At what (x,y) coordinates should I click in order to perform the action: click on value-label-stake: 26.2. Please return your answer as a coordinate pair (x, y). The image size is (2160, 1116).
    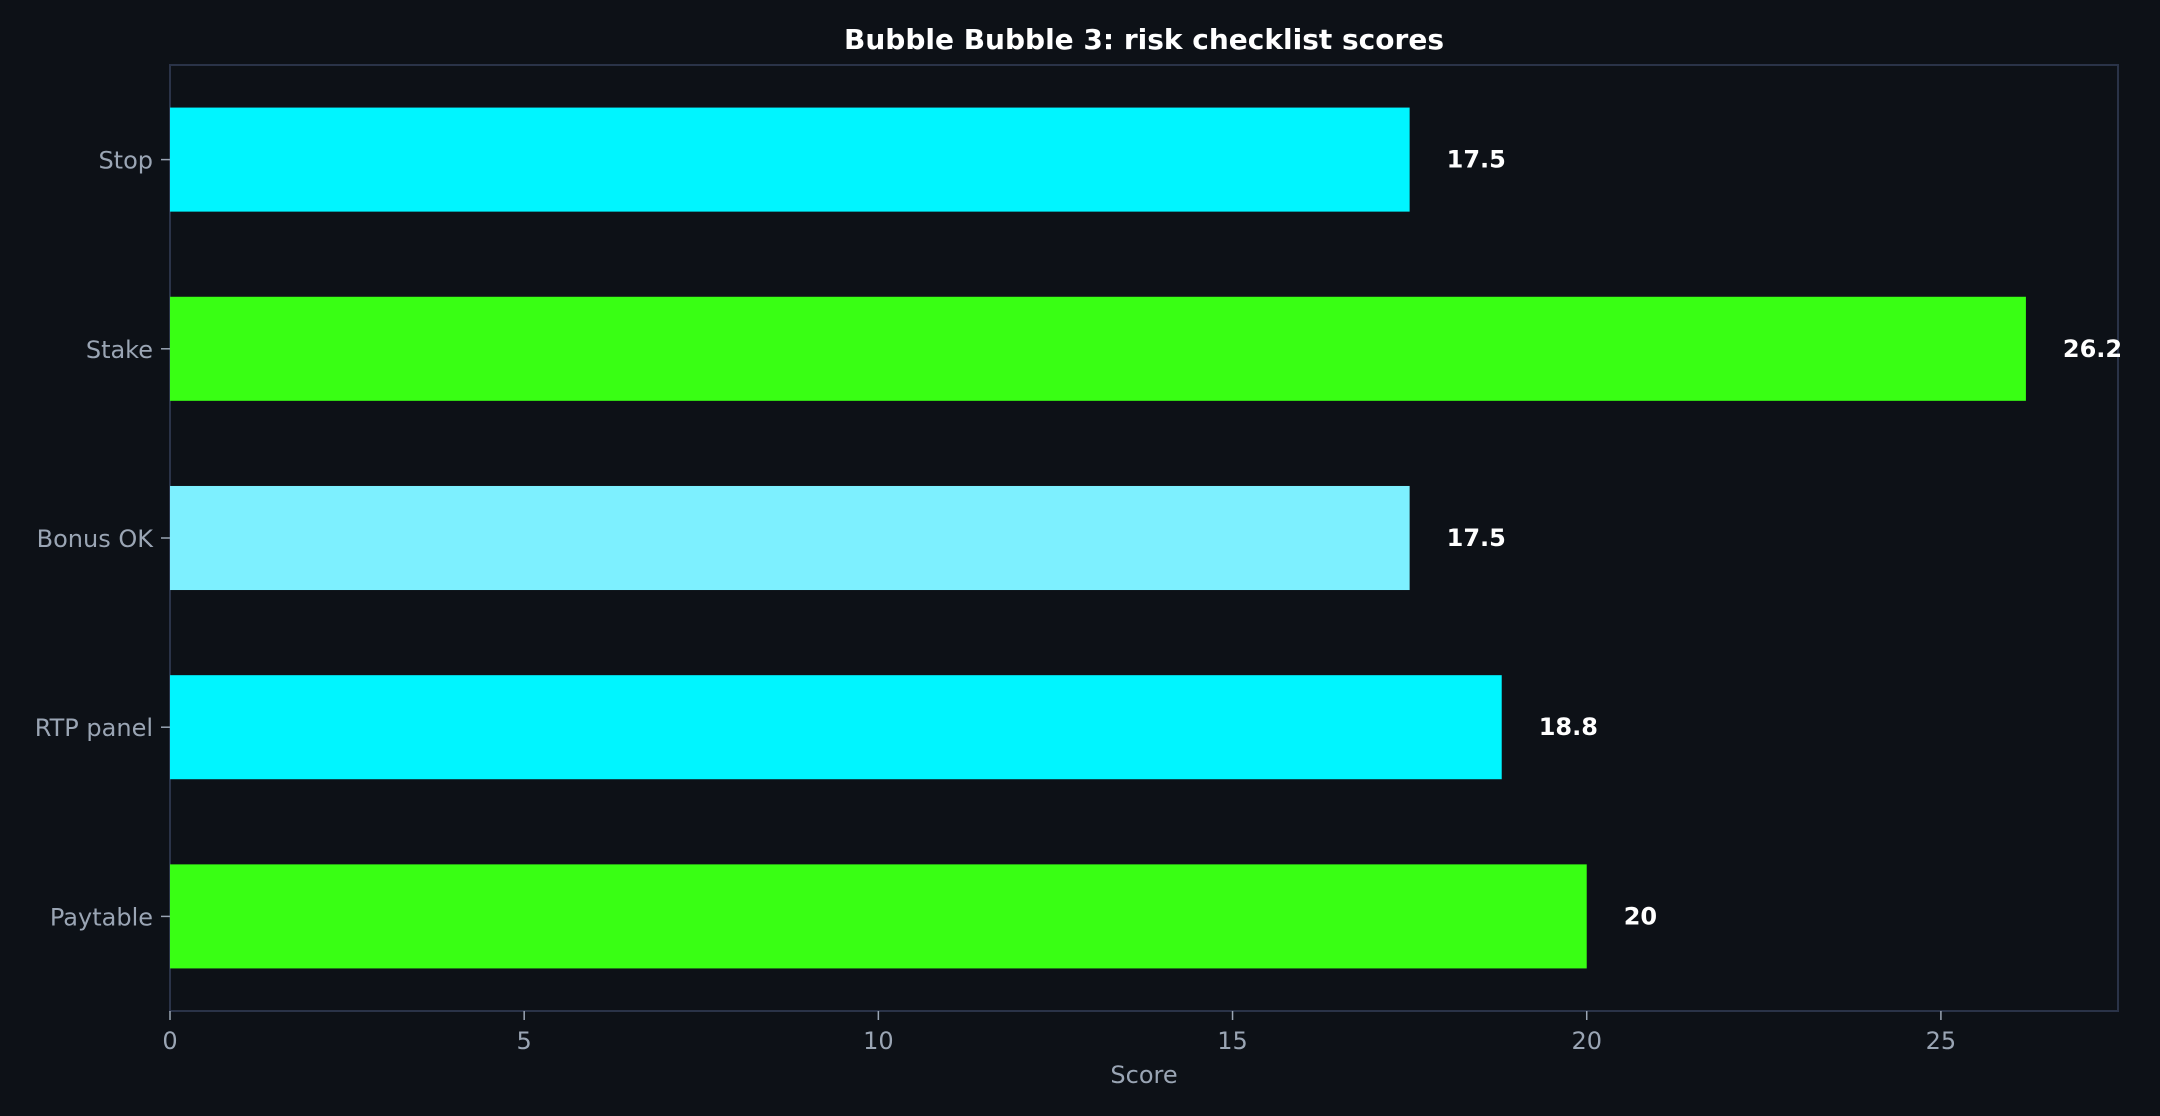
    Looking at the image, I should click on (2092, 349).